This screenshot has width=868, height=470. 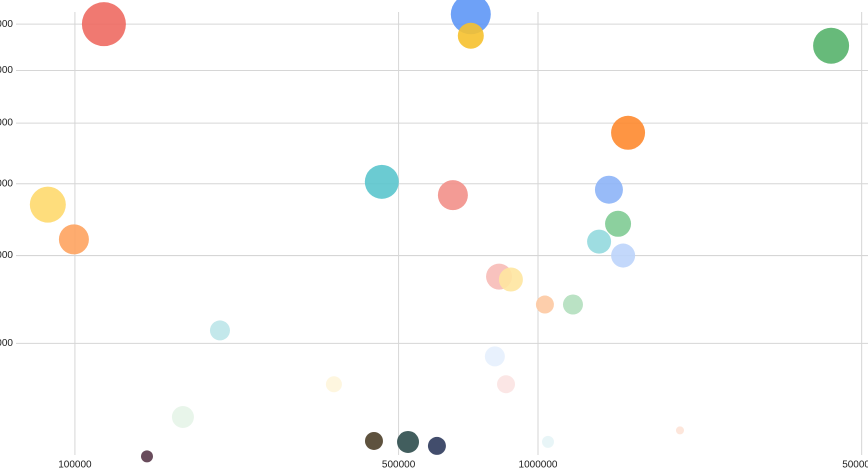 What do you see at coordinates (6, 255) in the screenshot?
I see `y-tick-label: 50000` at bounding box center [6, 255].